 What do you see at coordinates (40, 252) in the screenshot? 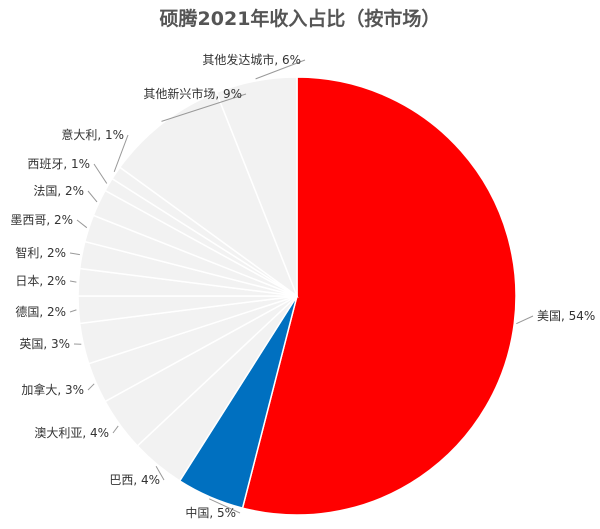
I see `pie-slice-9-label: 智利, 2%` at bounding box center [40, 252].